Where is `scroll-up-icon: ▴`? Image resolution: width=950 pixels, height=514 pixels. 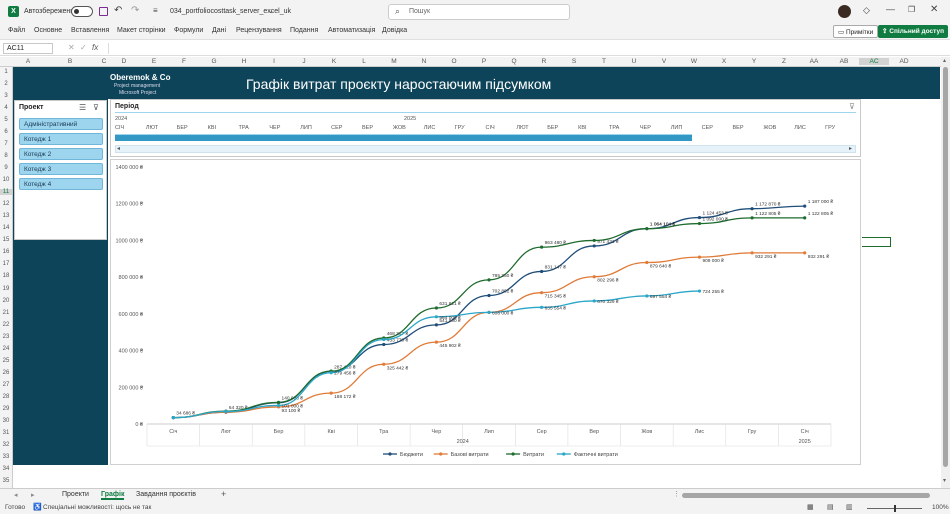
scroll-up-icon: ▴ is located at coordinates (945, 61).